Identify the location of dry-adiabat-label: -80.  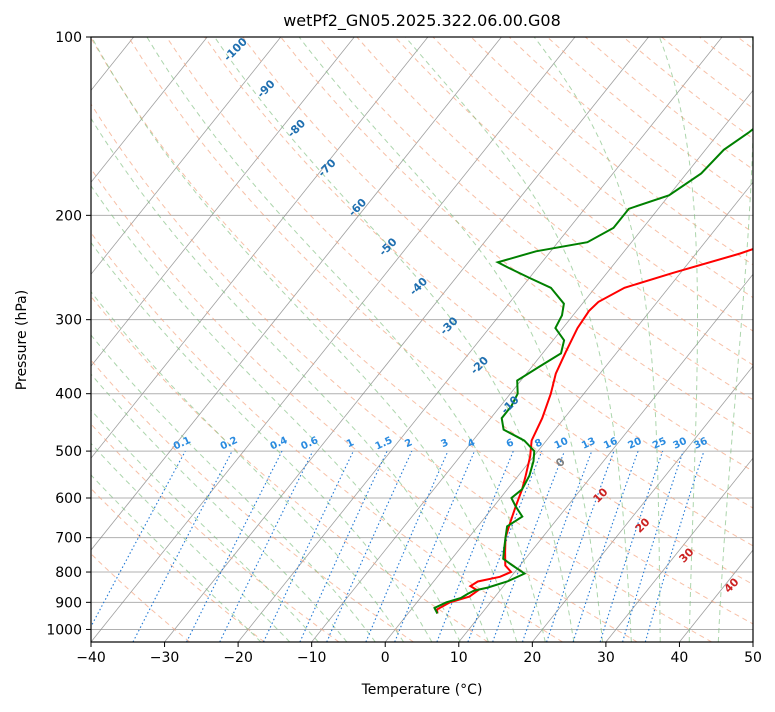
(296, 128).